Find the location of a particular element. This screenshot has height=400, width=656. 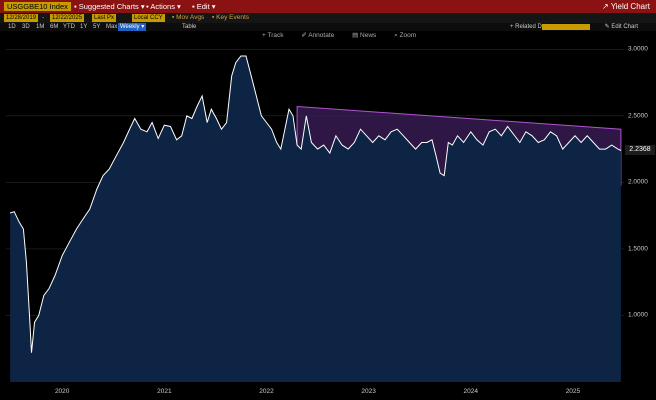

period-5y: 5Y is located at coordinates (97, 27).